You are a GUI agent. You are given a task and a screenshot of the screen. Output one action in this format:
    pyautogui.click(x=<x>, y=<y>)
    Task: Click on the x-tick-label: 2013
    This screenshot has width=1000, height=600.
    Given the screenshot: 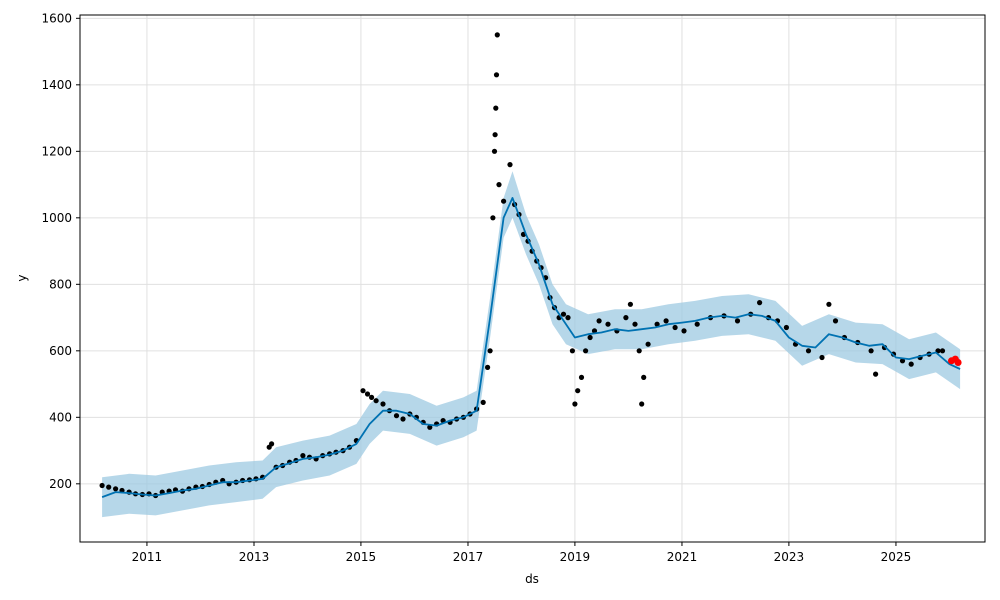 What is the action you would take?
    pyautogui.click(x=254, y=557)
    